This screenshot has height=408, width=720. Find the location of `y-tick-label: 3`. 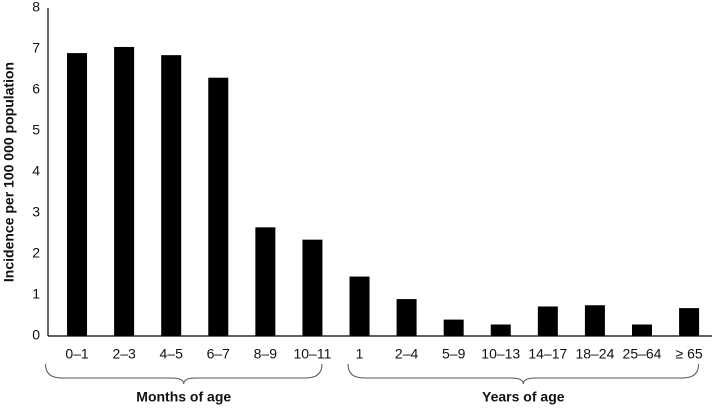

y-tick-label: 3 is located at coordinates (36, 212).